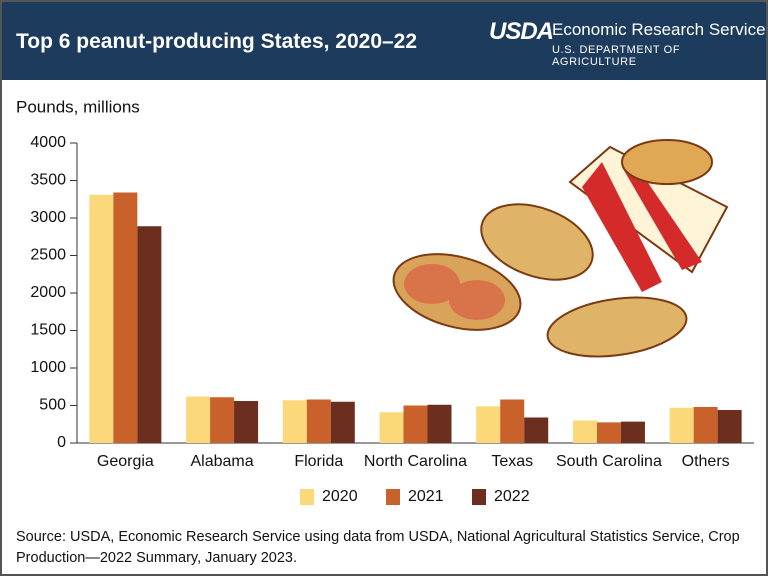 This screenshot has height=576, width=768. I want to click on x-tick-label: Florida, so click(318, 461).